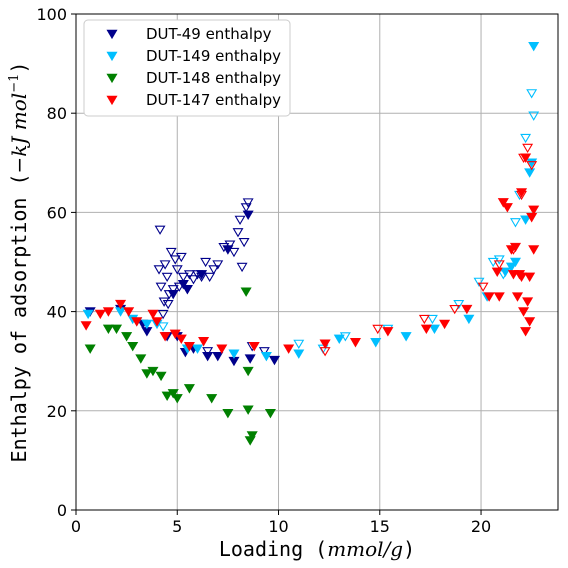 The width and height of the screenshot is (568, 568). What do you see at coordinates (51, 14) in the screenshot?
I see `y-tick-label: 100` at bounding box center [51, 14].